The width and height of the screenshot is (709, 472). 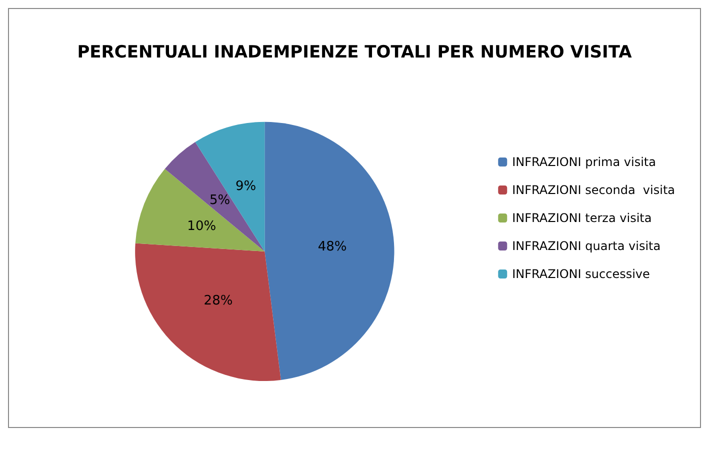 What do you see at coordinates (586, 246) in the screenshot?
I see `legend-label: INFRAZIONI quarta visita` at bounding box center [586, 246].